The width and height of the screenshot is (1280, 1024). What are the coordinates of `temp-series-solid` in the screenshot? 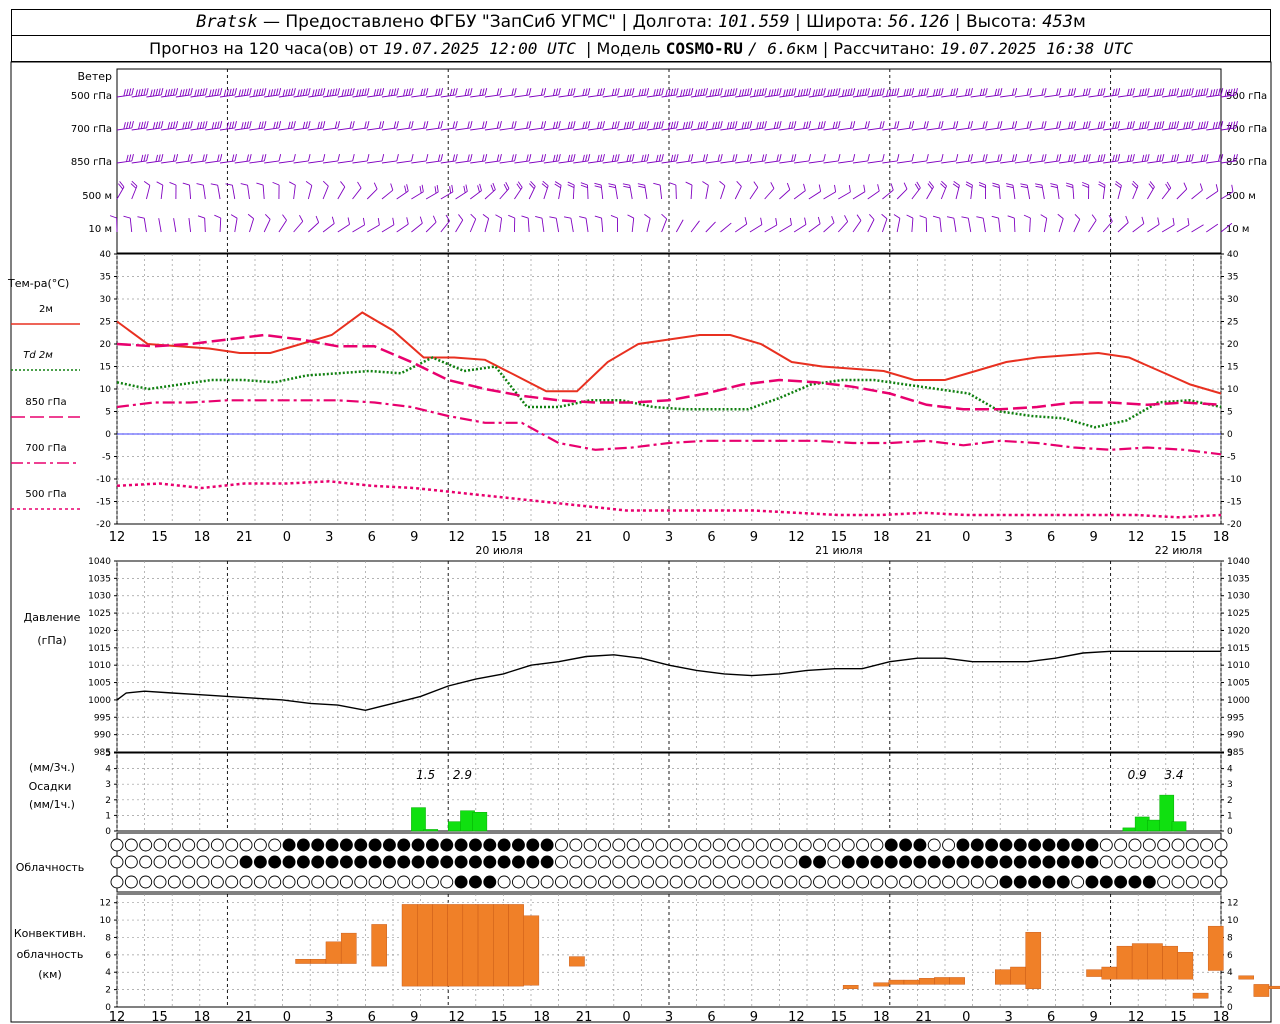 It's located at (669, 353).